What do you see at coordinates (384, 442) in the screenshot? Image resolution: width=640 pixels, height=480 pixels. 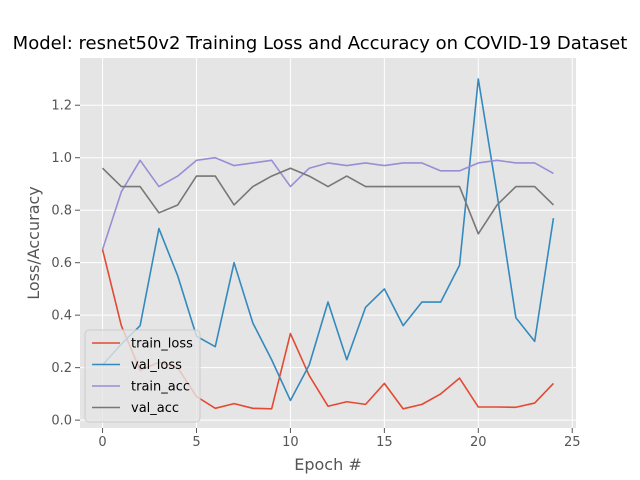 I see `x-tick-label: 15` at bounding box center [384, 442].